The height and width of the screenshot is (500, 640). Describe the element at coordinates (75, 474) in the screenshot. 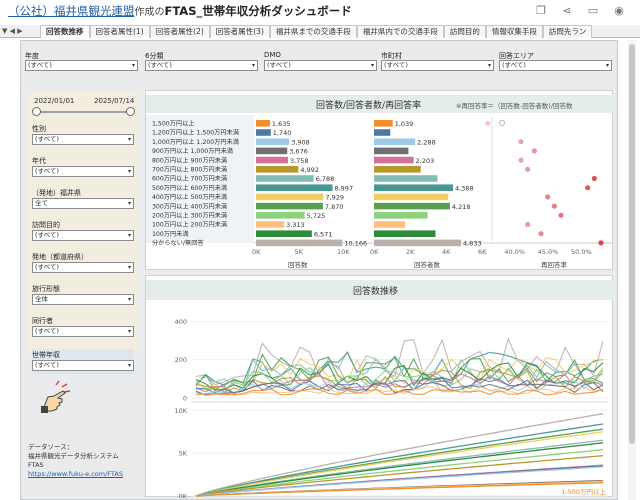

I see `source-link: https://www.fuku-e.com/FTAS` at that location.